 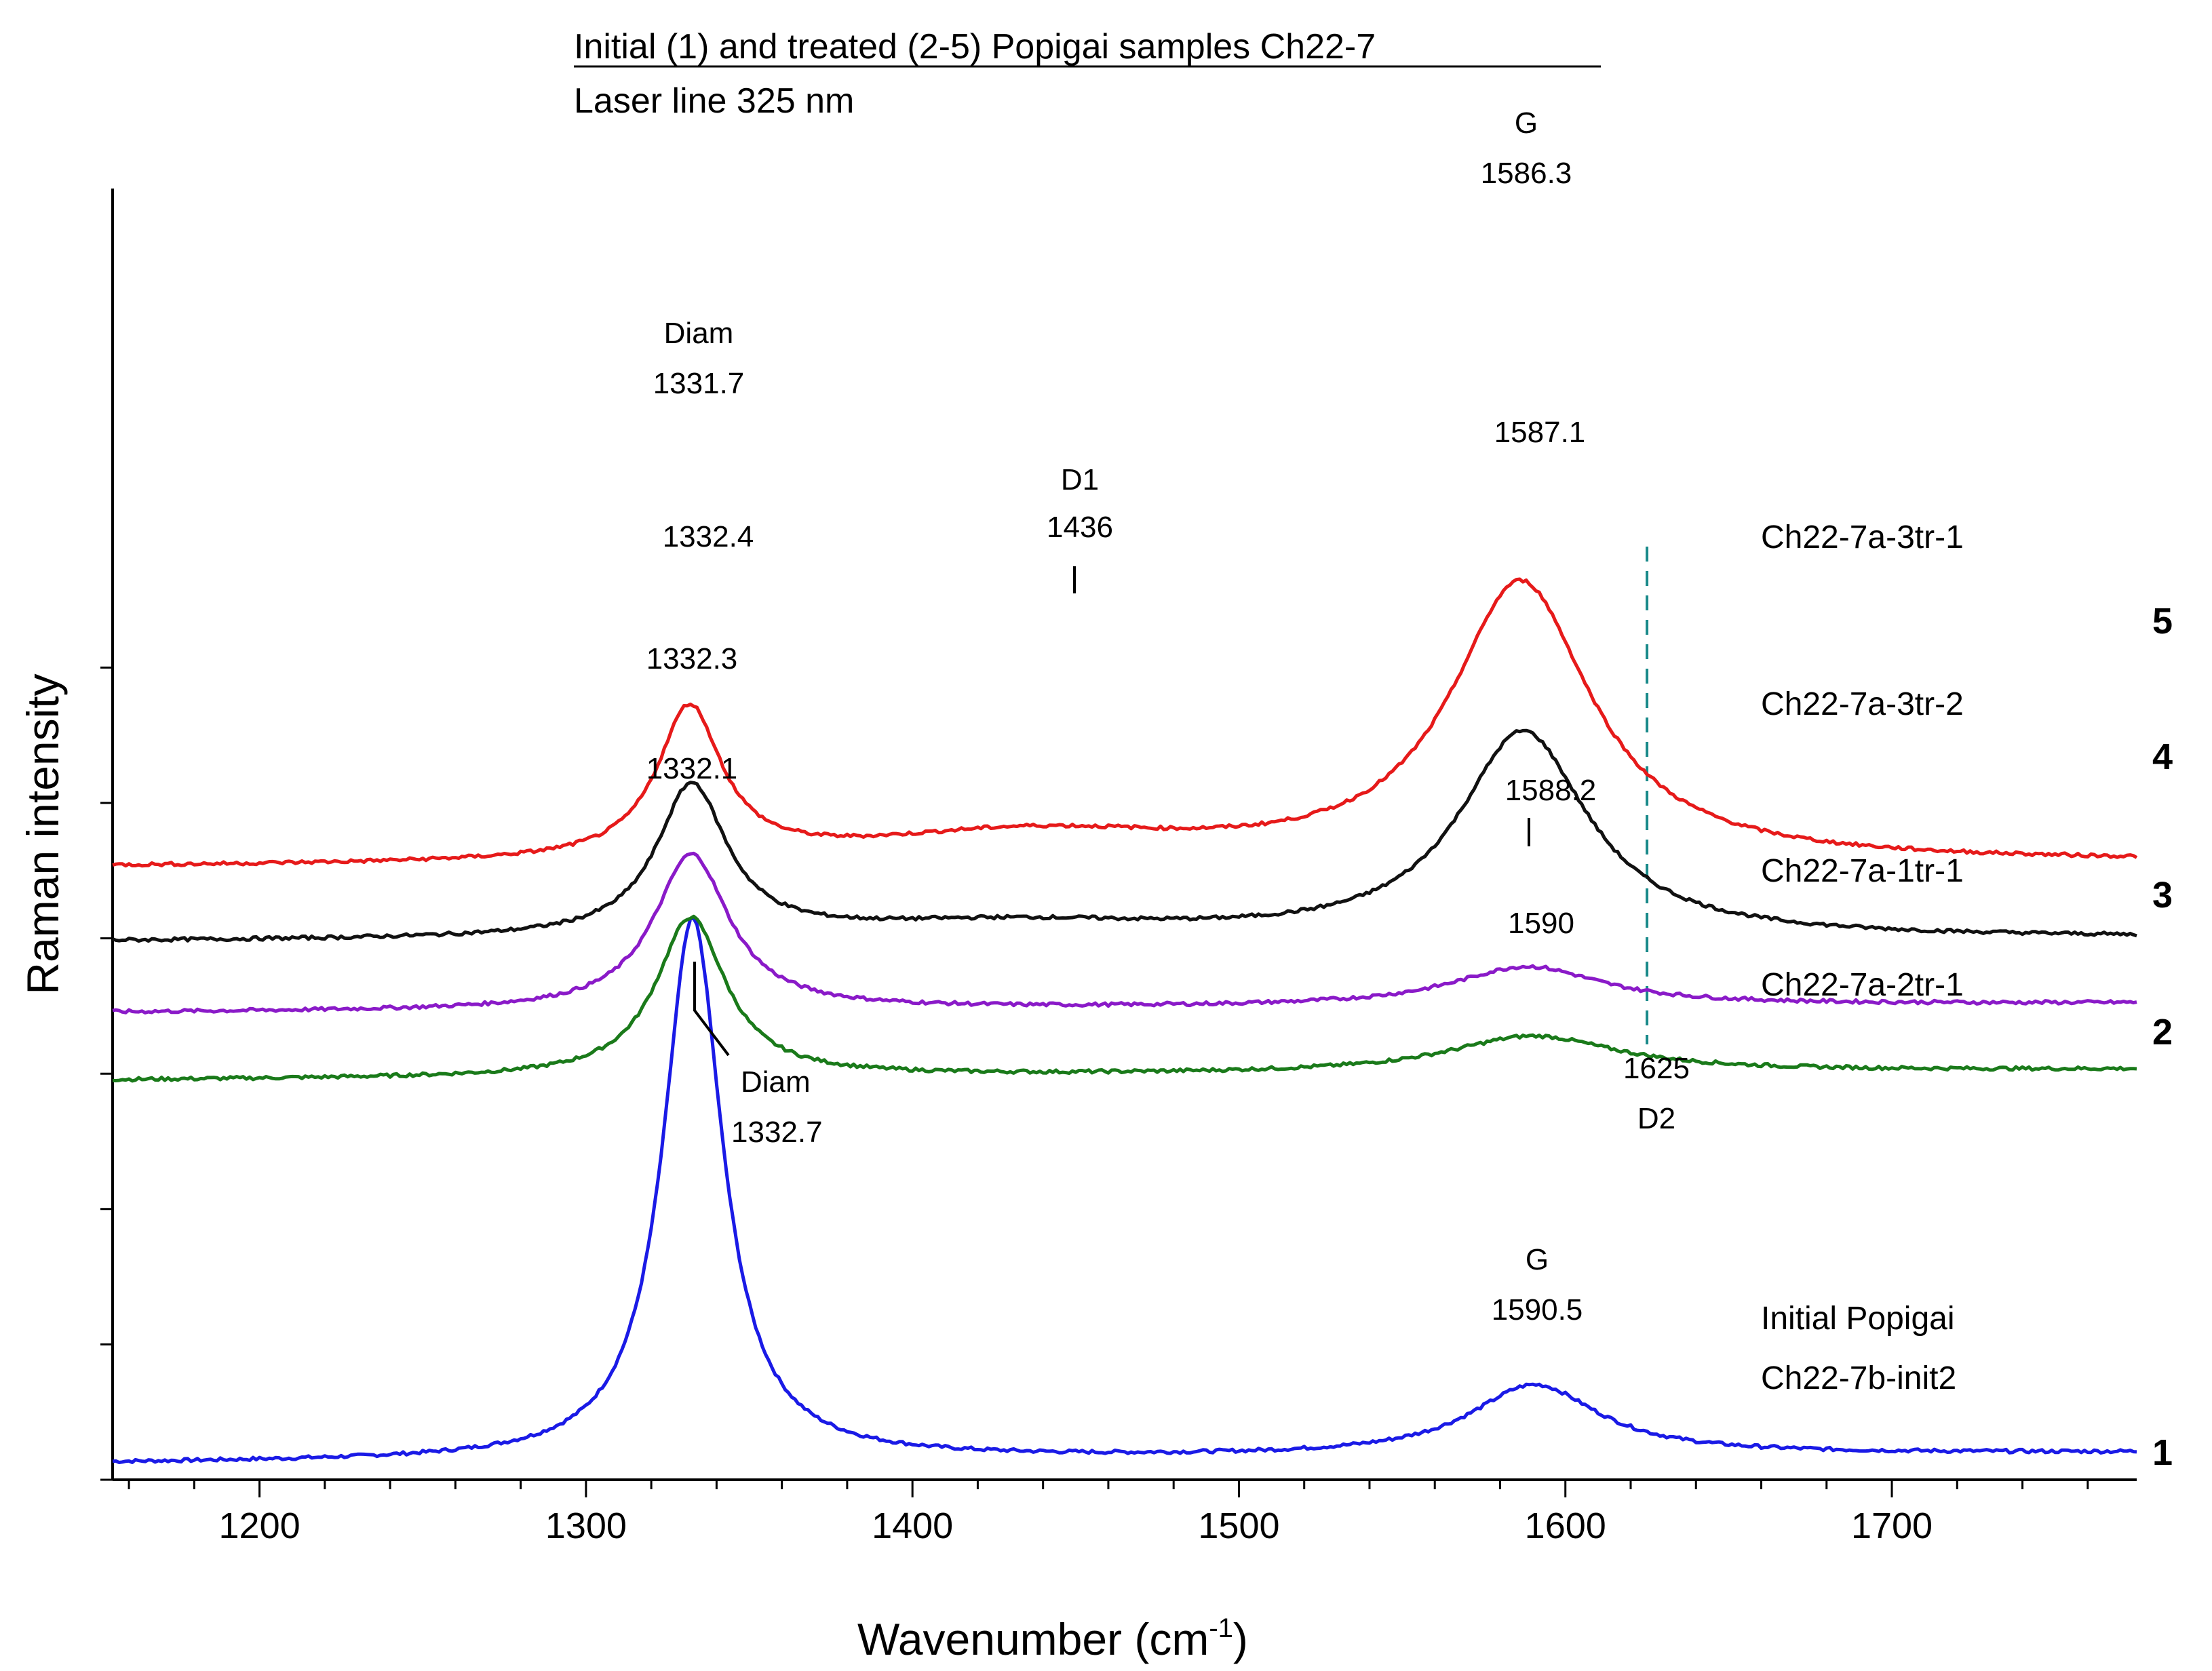 What do you see at coordinates (1109, 1513) in the screenshot?
I see `x-ticks: 1200 1300 1400 1500 1600 1700` at bounding box center [1109, 1513].